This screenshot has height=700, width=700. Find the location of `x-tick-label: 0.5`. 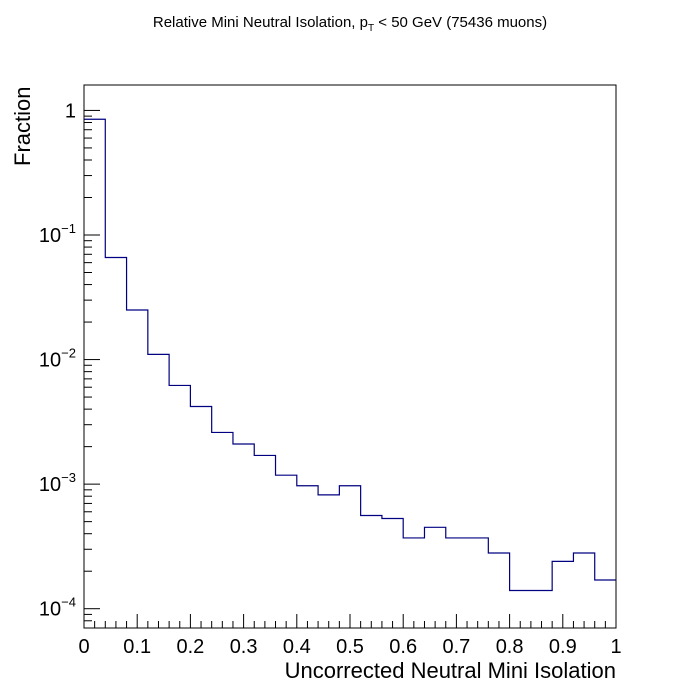

x-tick-label: 0.5 is located at coordinates (350, 647).